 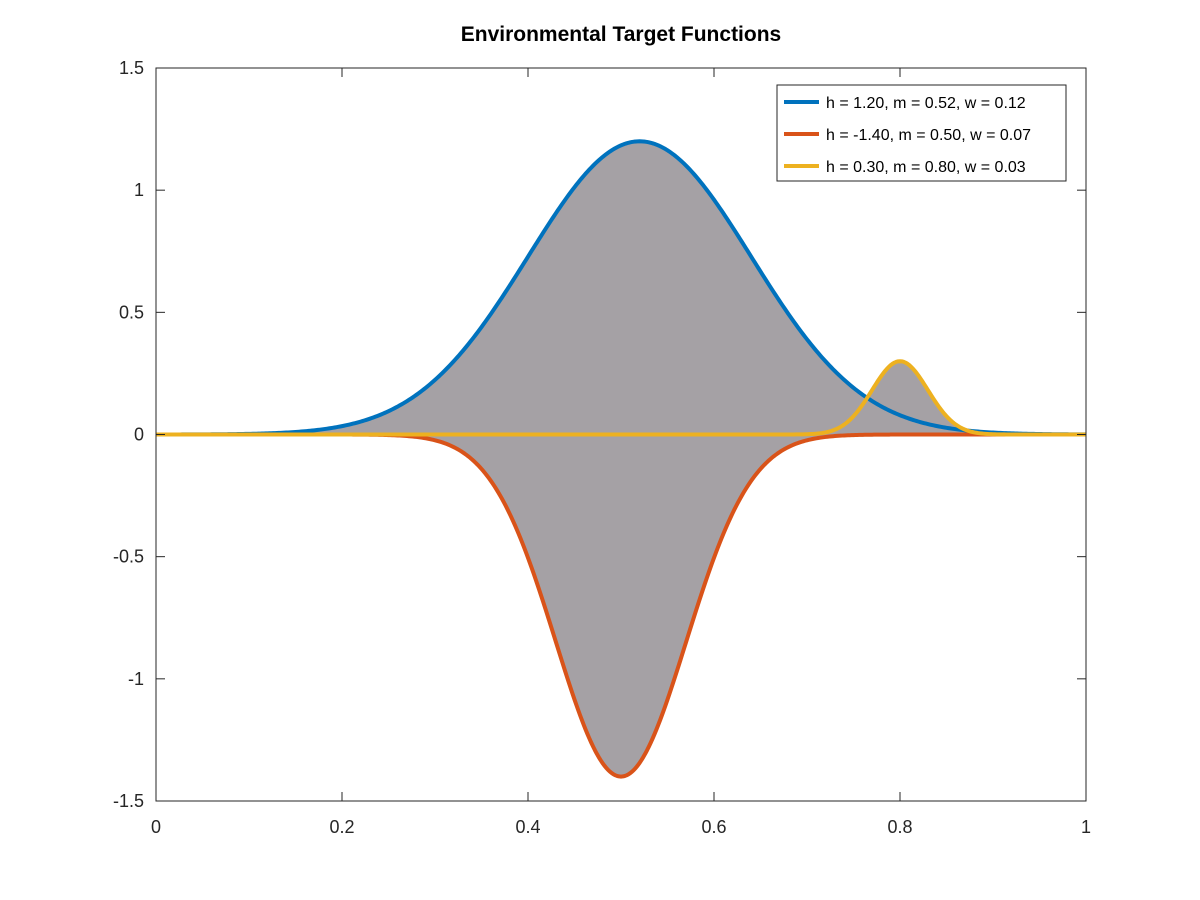 What do you see at coordinates (156, 827) in the screenshot?
I see `x-tick-label: 0` at bounding box center [156, 827].